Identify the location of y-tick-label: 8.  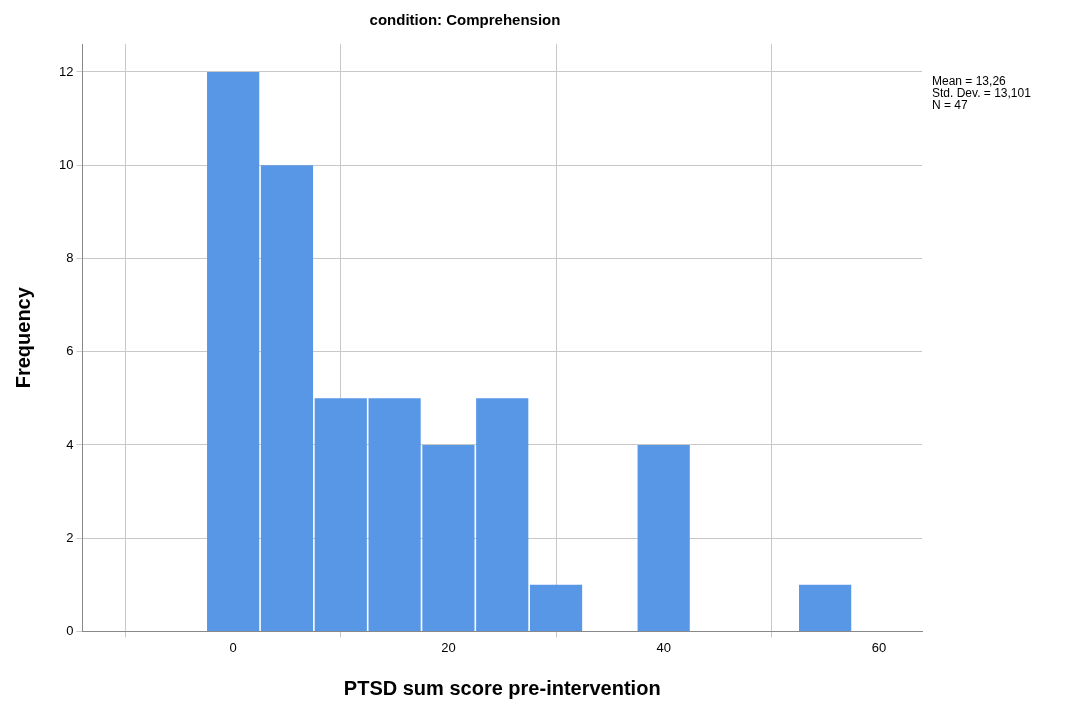
(70, 258).